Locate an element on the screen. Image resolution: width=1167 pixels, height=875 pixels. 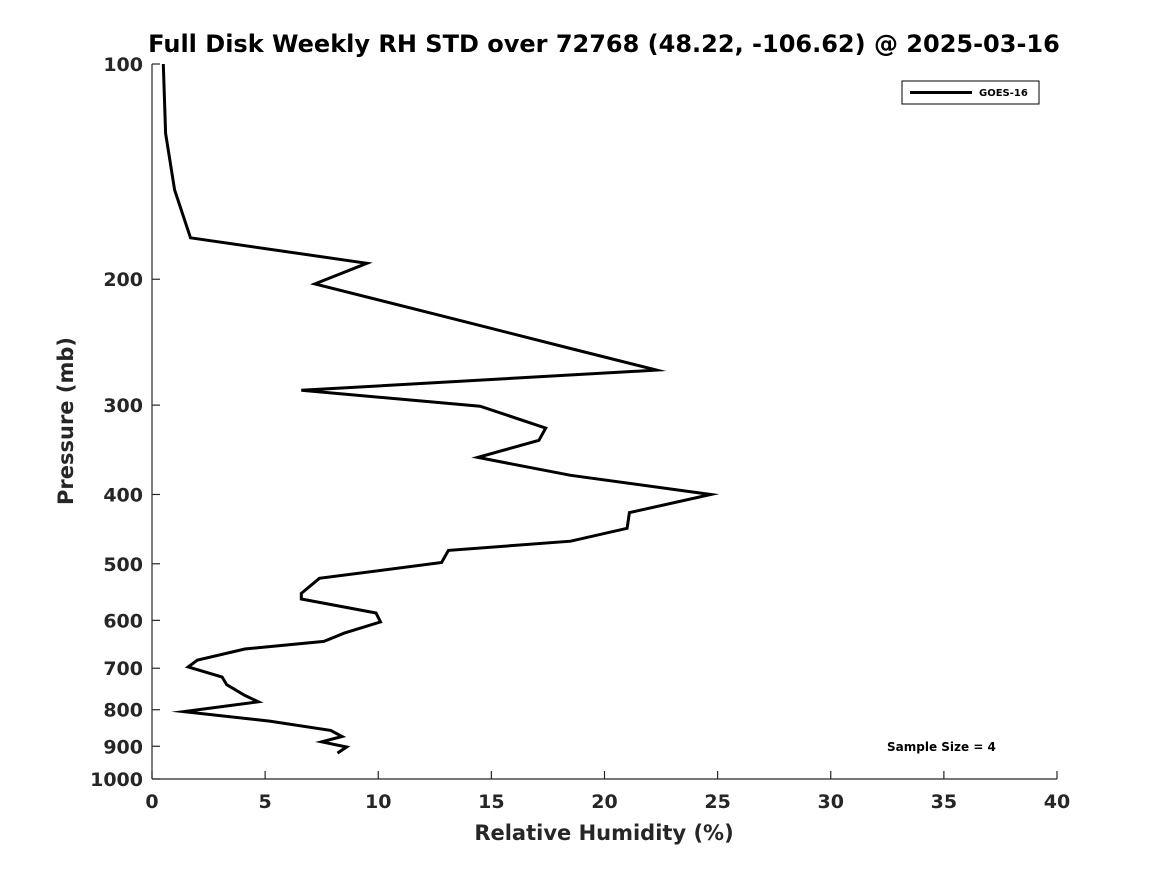
legend-label-goes-16: GOES-16 is located at coordinates (1003, 93).